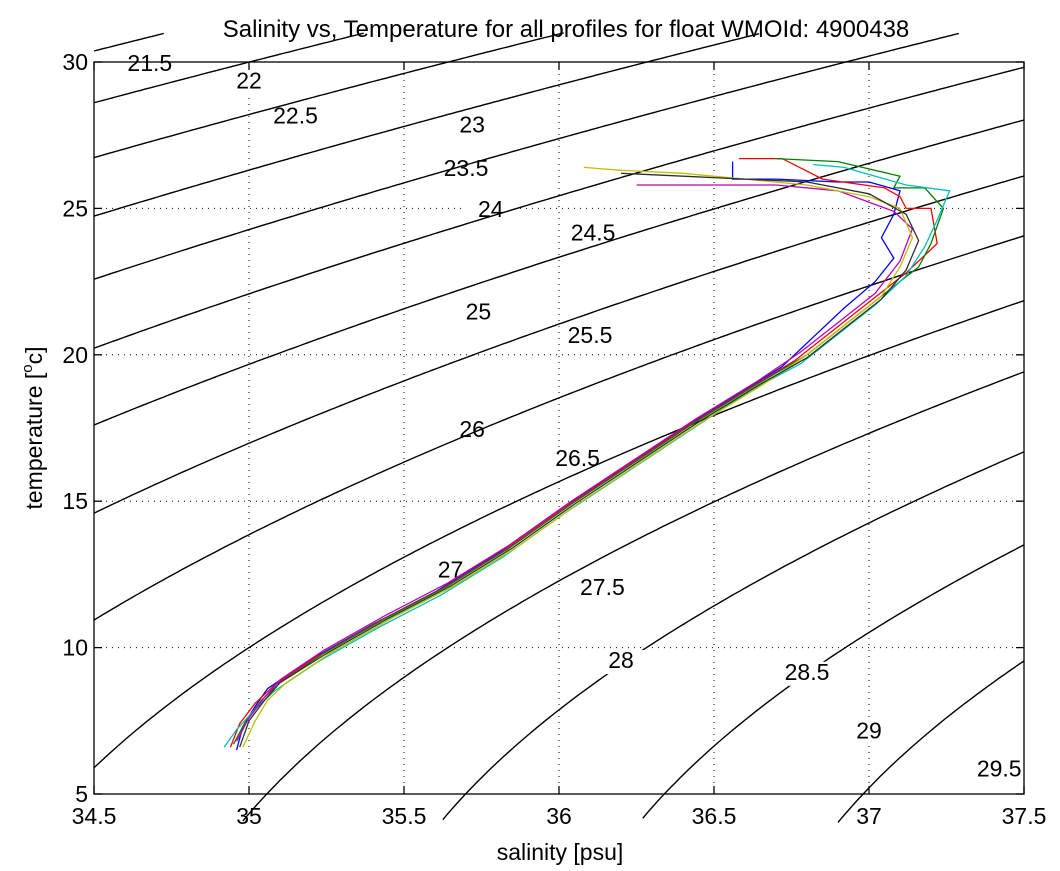  I want to click on x-axis-label: salinity [psu], so click(560, 852).